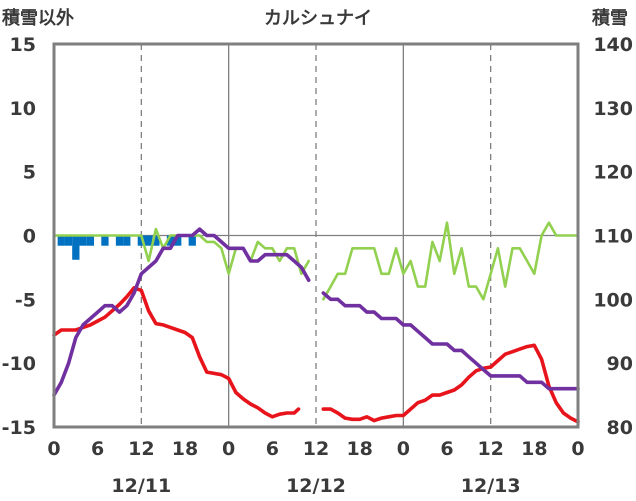 This screenshot has height=501, width=636. What do you see at coordinates (29, 173) in the screenshot?
I see `left-tick-label: 5` at bounding box center [29, 173].